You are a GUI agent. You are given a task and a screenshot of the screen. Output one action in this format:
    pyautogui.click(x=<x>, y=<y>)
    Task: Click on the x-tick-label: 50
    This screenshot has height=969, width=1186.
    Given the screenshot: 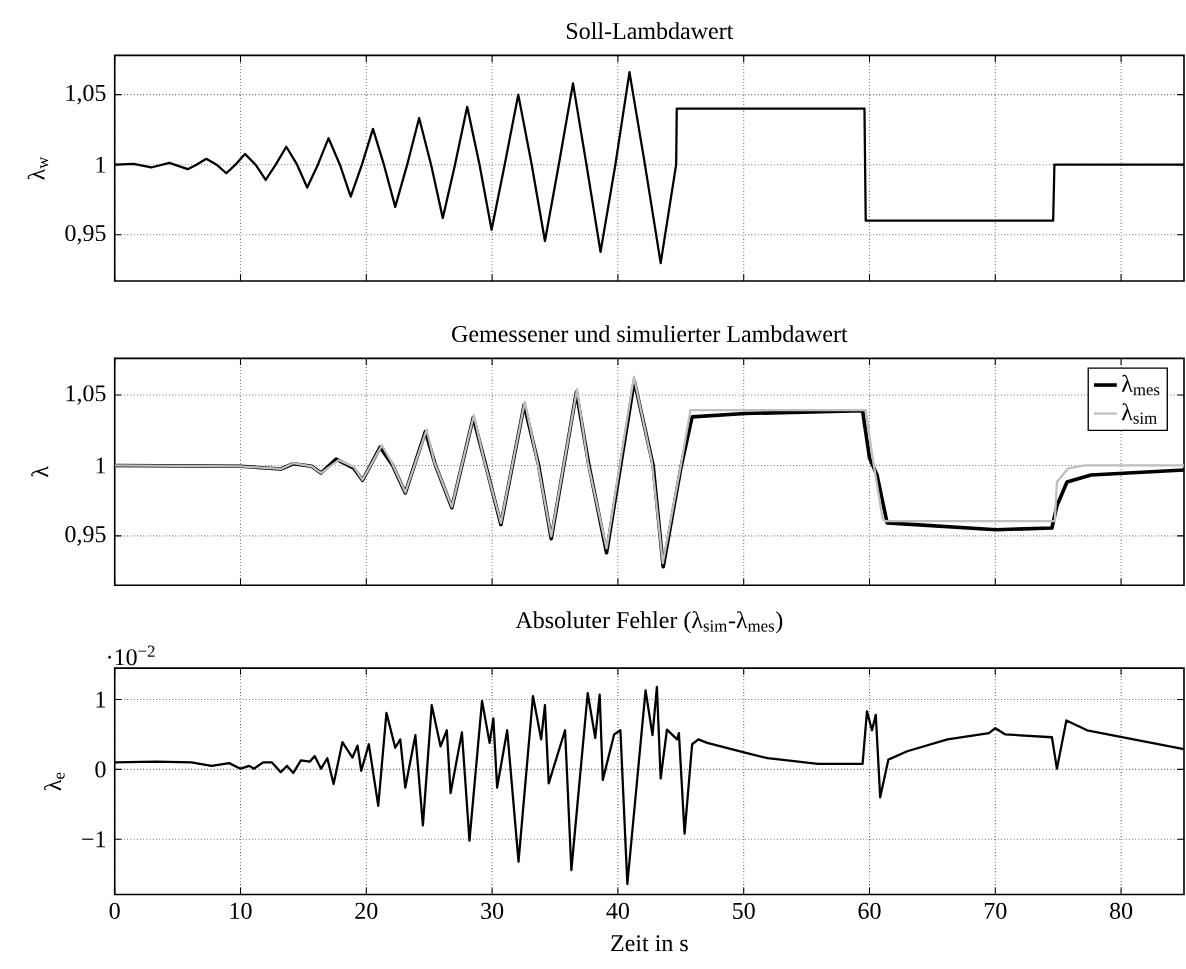 What is the action you would take?
    pyautogui.click(x=744, y=910)
    